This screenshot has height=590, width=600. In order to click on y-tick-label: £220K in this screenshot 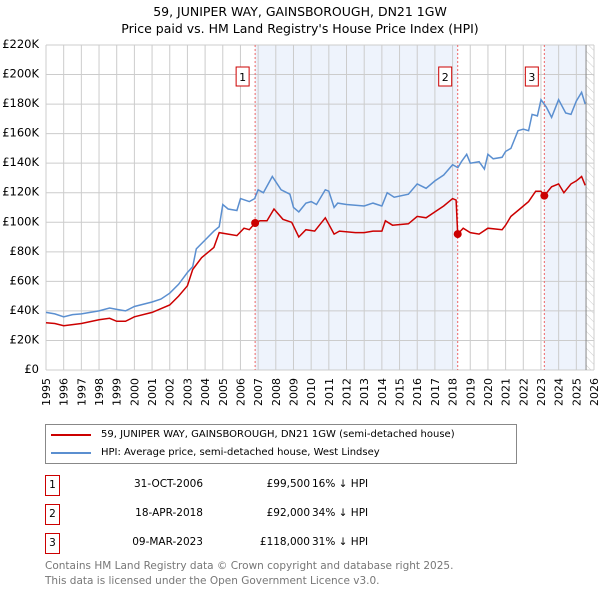, I will do `click(20, 44)`.